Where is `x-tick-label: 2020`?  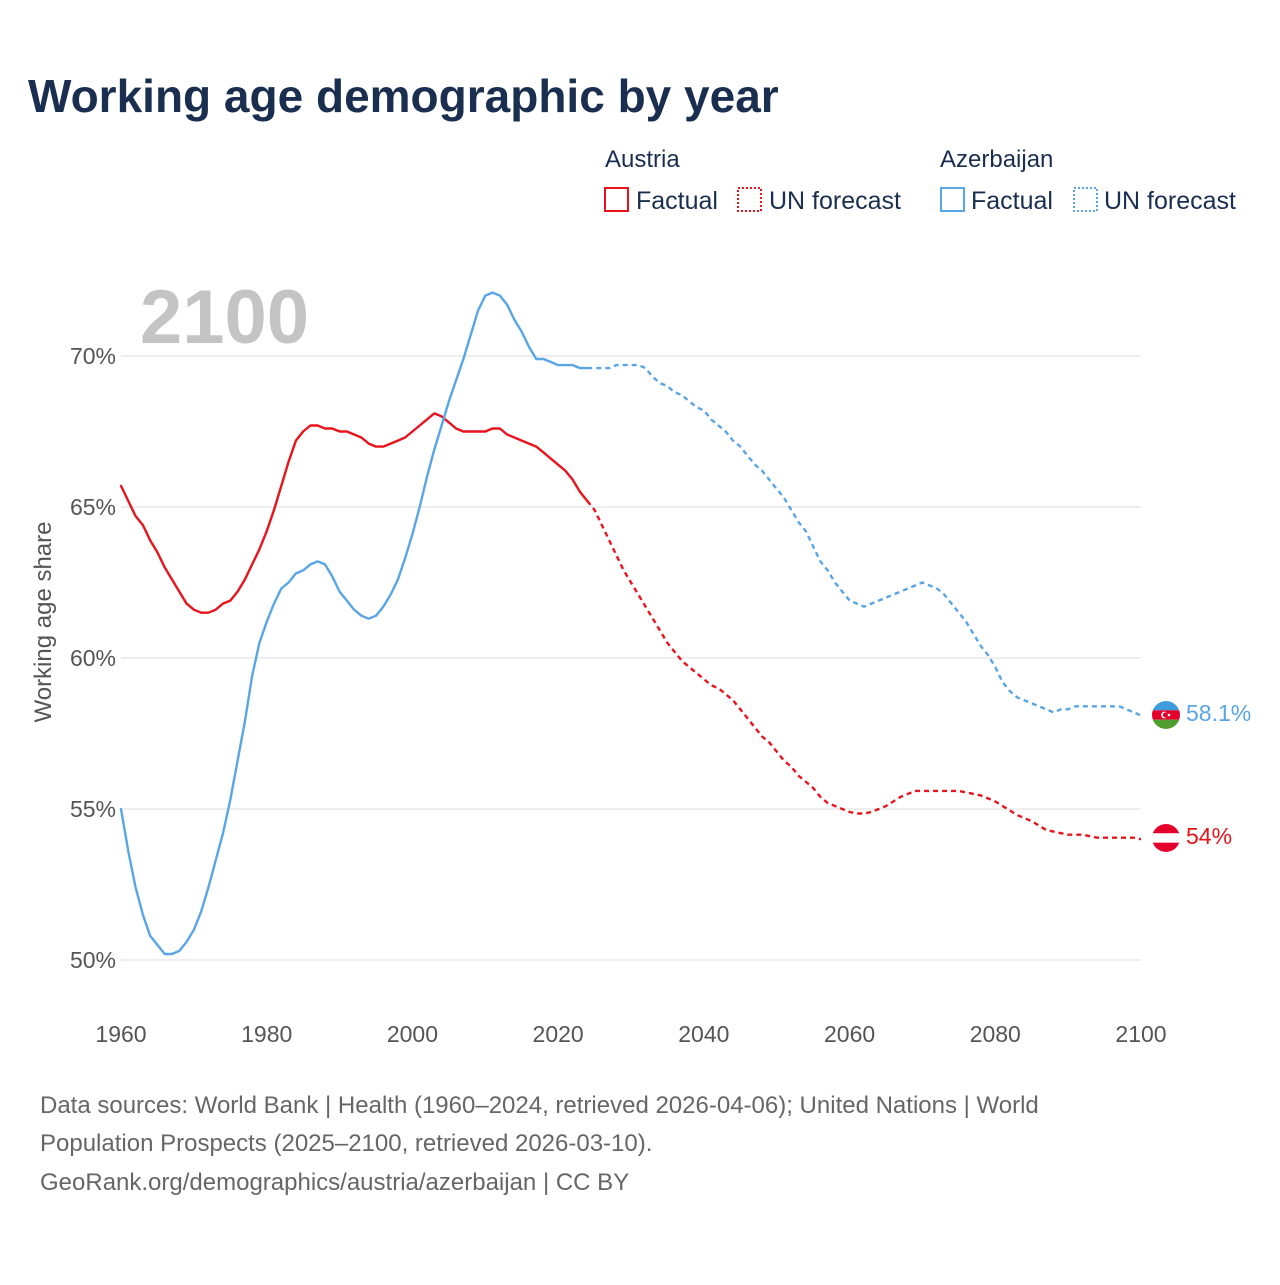
x-tick-label: 2020 is located at coordinates (558, 1034).